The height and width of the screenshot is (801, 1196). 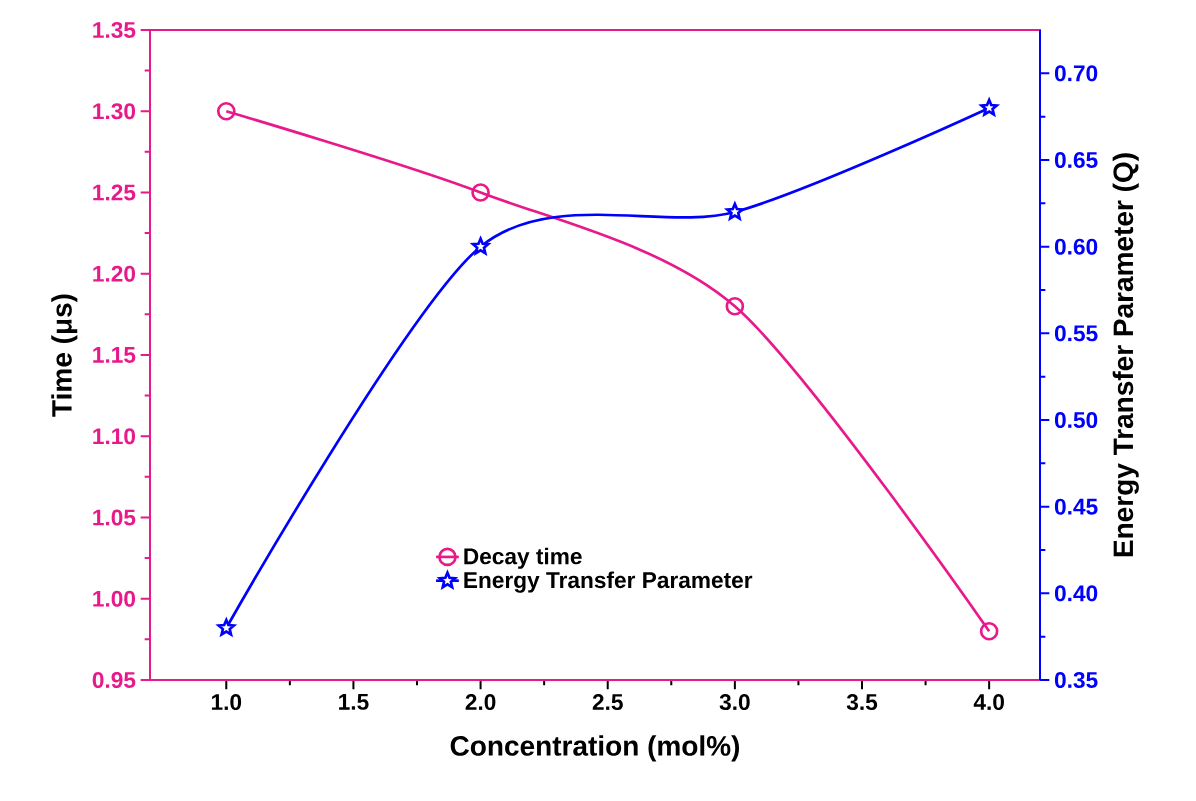 What do you see at coordinates (1076, 246) in the screenshot?
I see `y2-tick-label: 0.60` at bounding box center [1076, 246].